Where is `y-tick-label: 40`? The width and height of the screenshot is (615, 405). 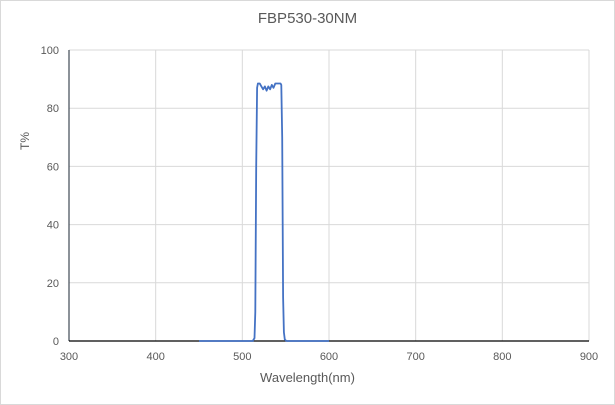
y-tick-label: 40 is located at coordinates (53, 226).